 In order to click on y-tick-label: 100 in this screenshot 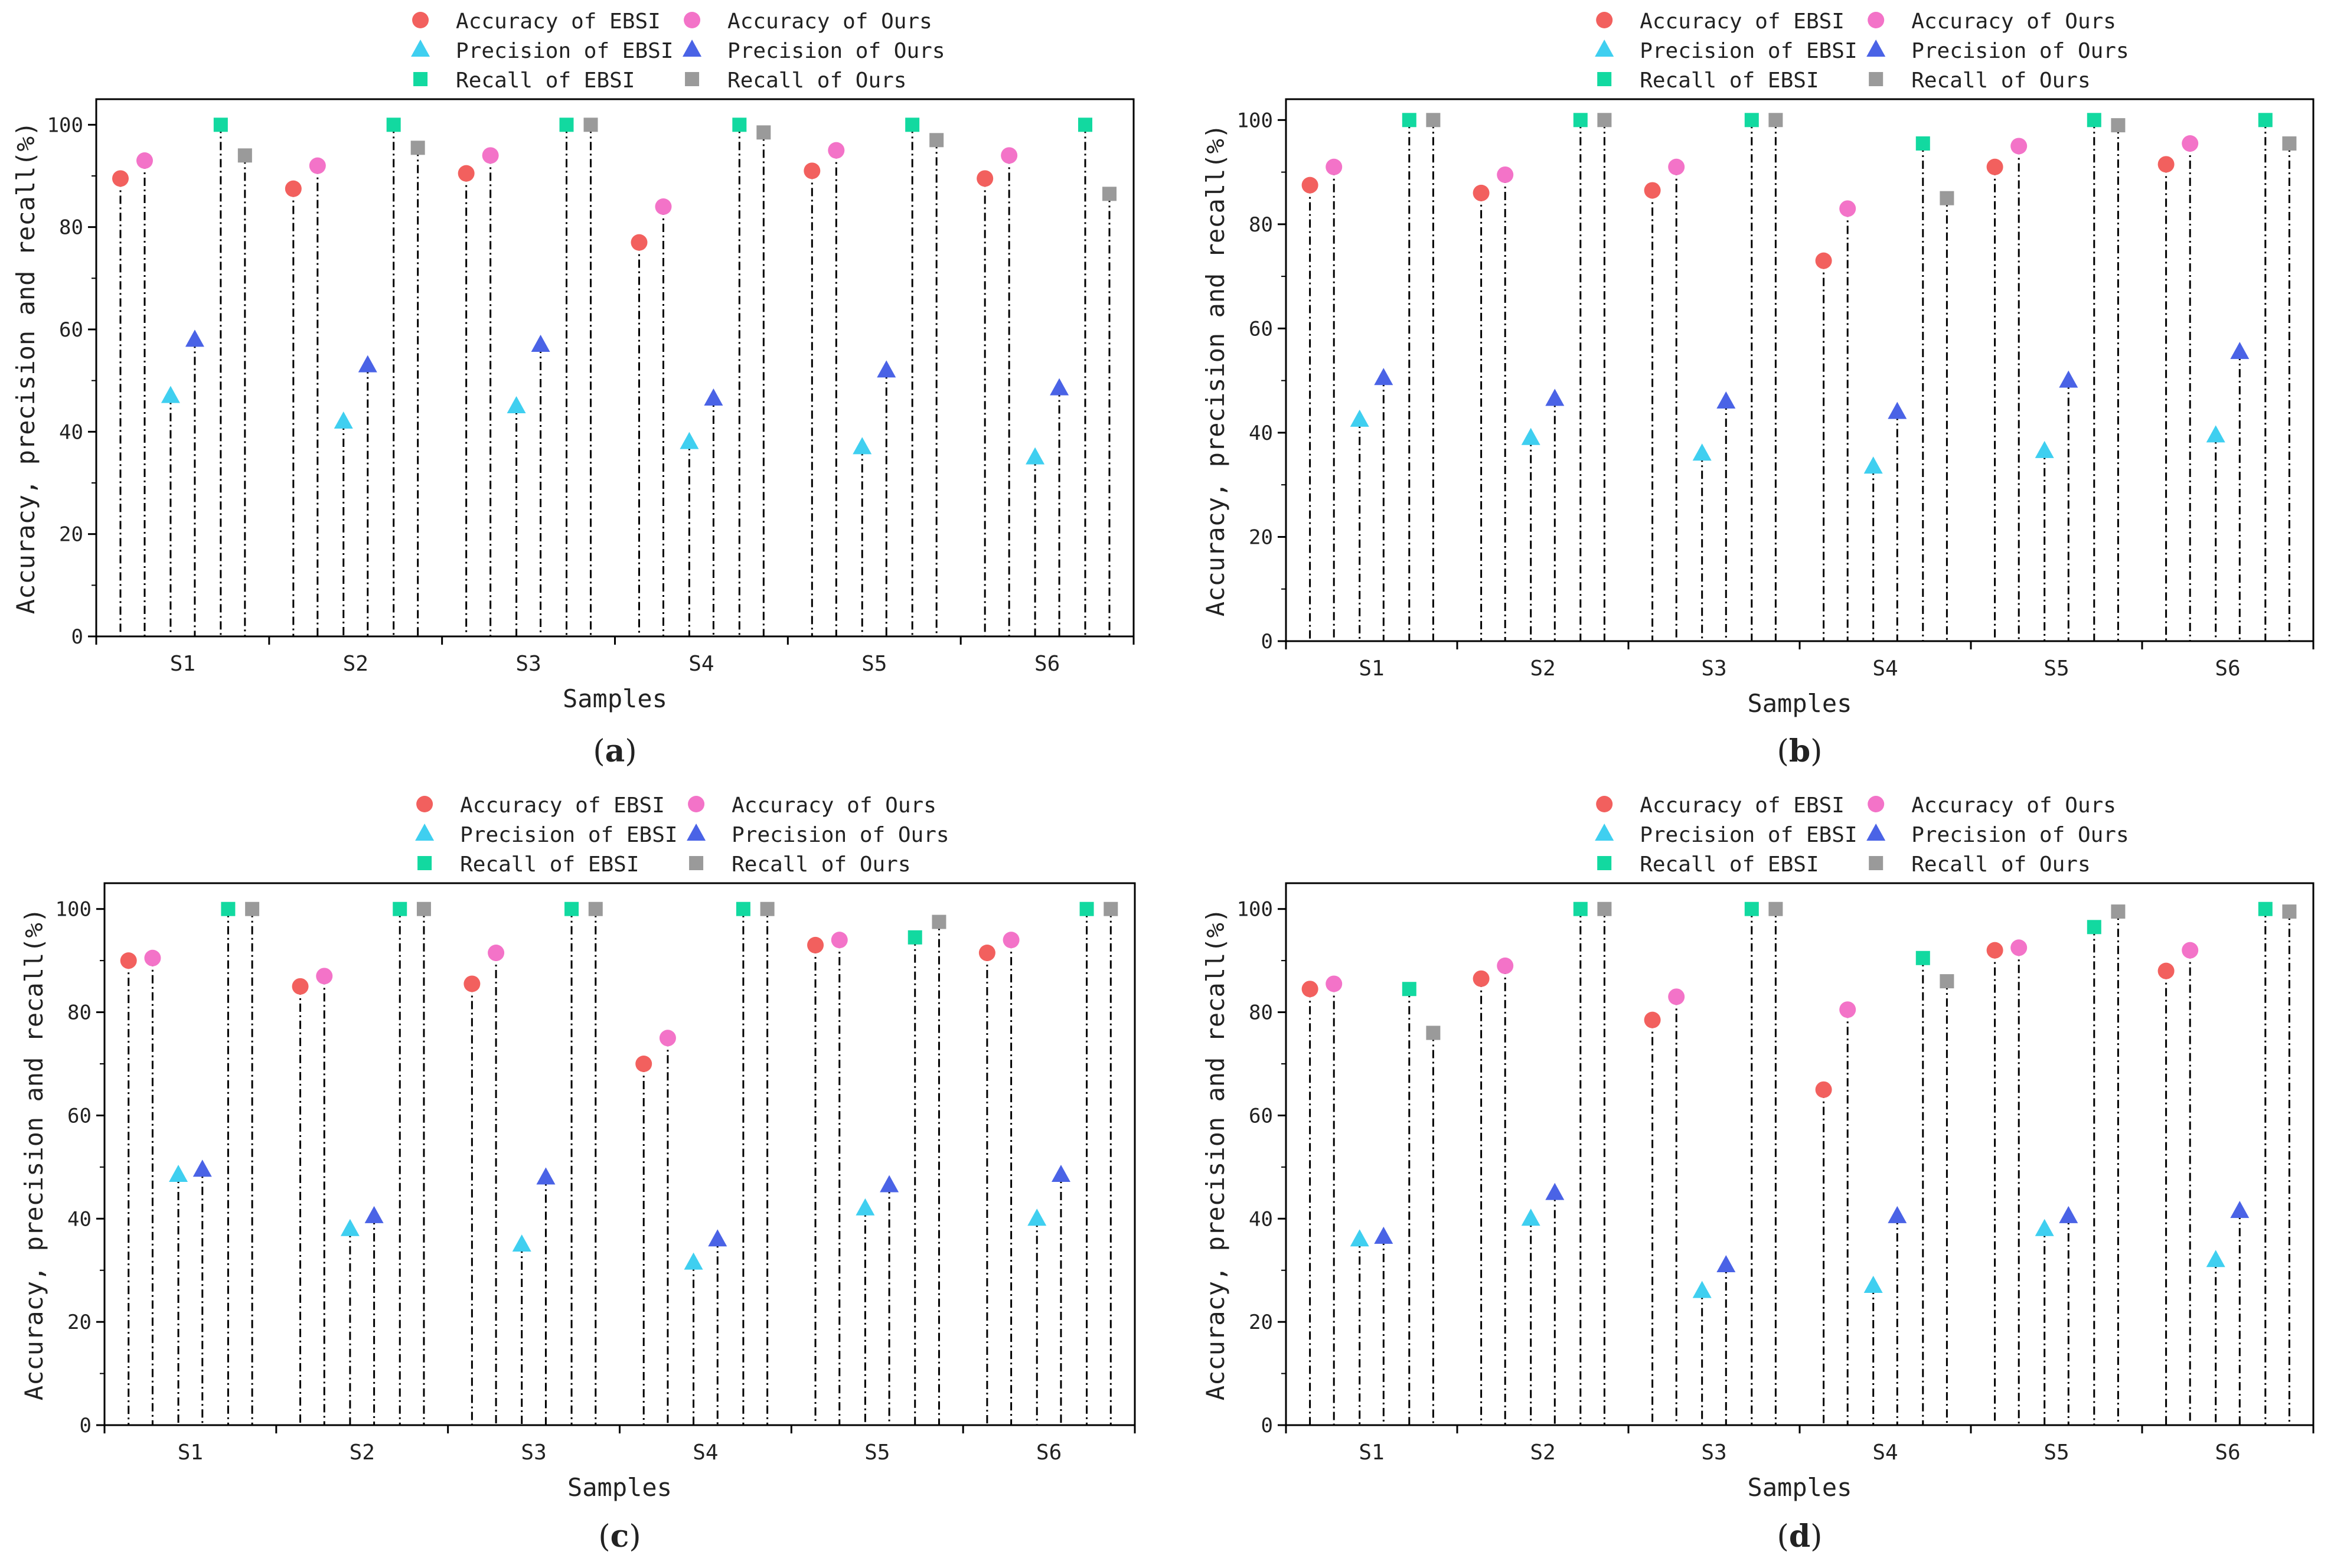, I will do `click(1255, 120)`.